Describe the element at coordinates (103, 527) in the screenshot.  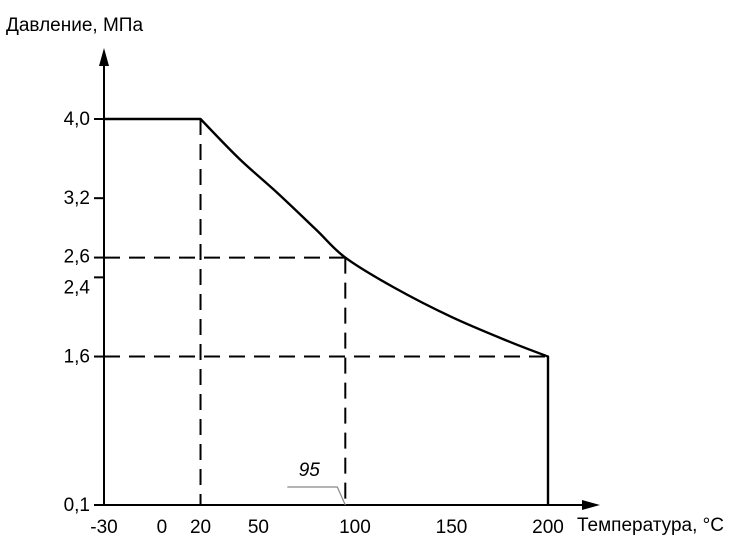
I see `x-tick-label-0: -30` at that location.